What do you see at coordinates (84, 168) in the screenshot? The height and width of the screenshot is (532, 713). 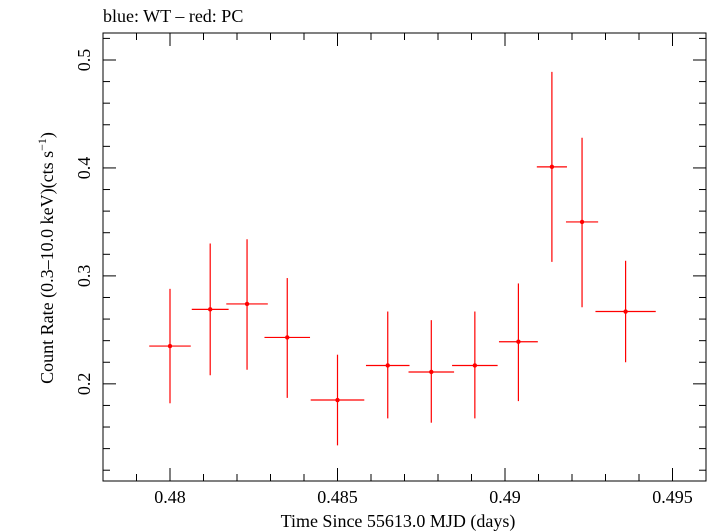 I see `y-tick-label: 0.4` at bounding box center [84, 168].